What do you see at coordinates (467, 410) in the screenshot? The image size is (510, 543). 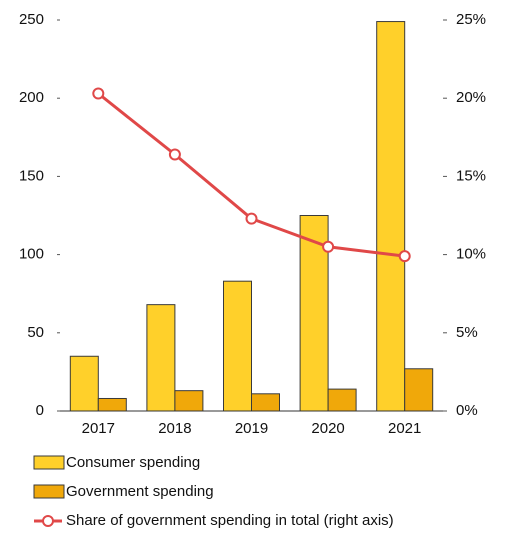 I see `y2-tick-label: 0%` at bounding box center [467, 410].